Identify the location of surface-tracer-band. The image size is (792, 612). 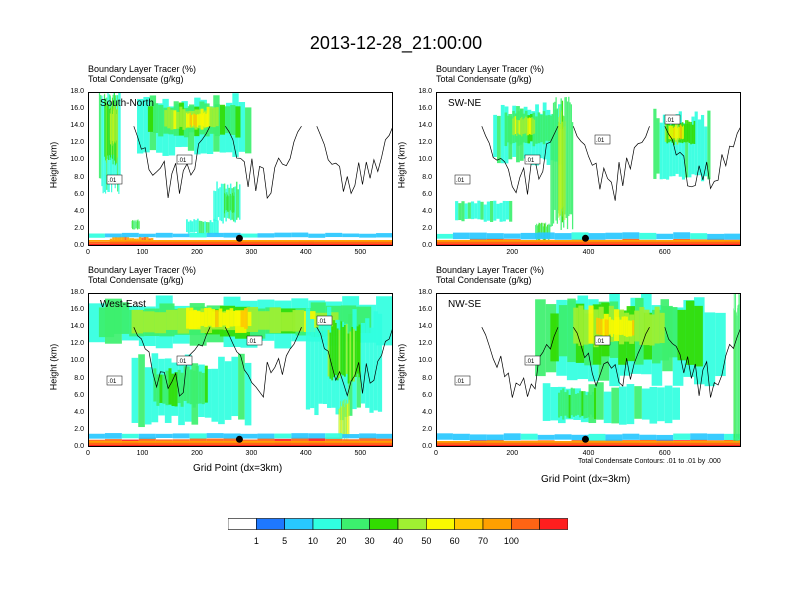
(240, 445).